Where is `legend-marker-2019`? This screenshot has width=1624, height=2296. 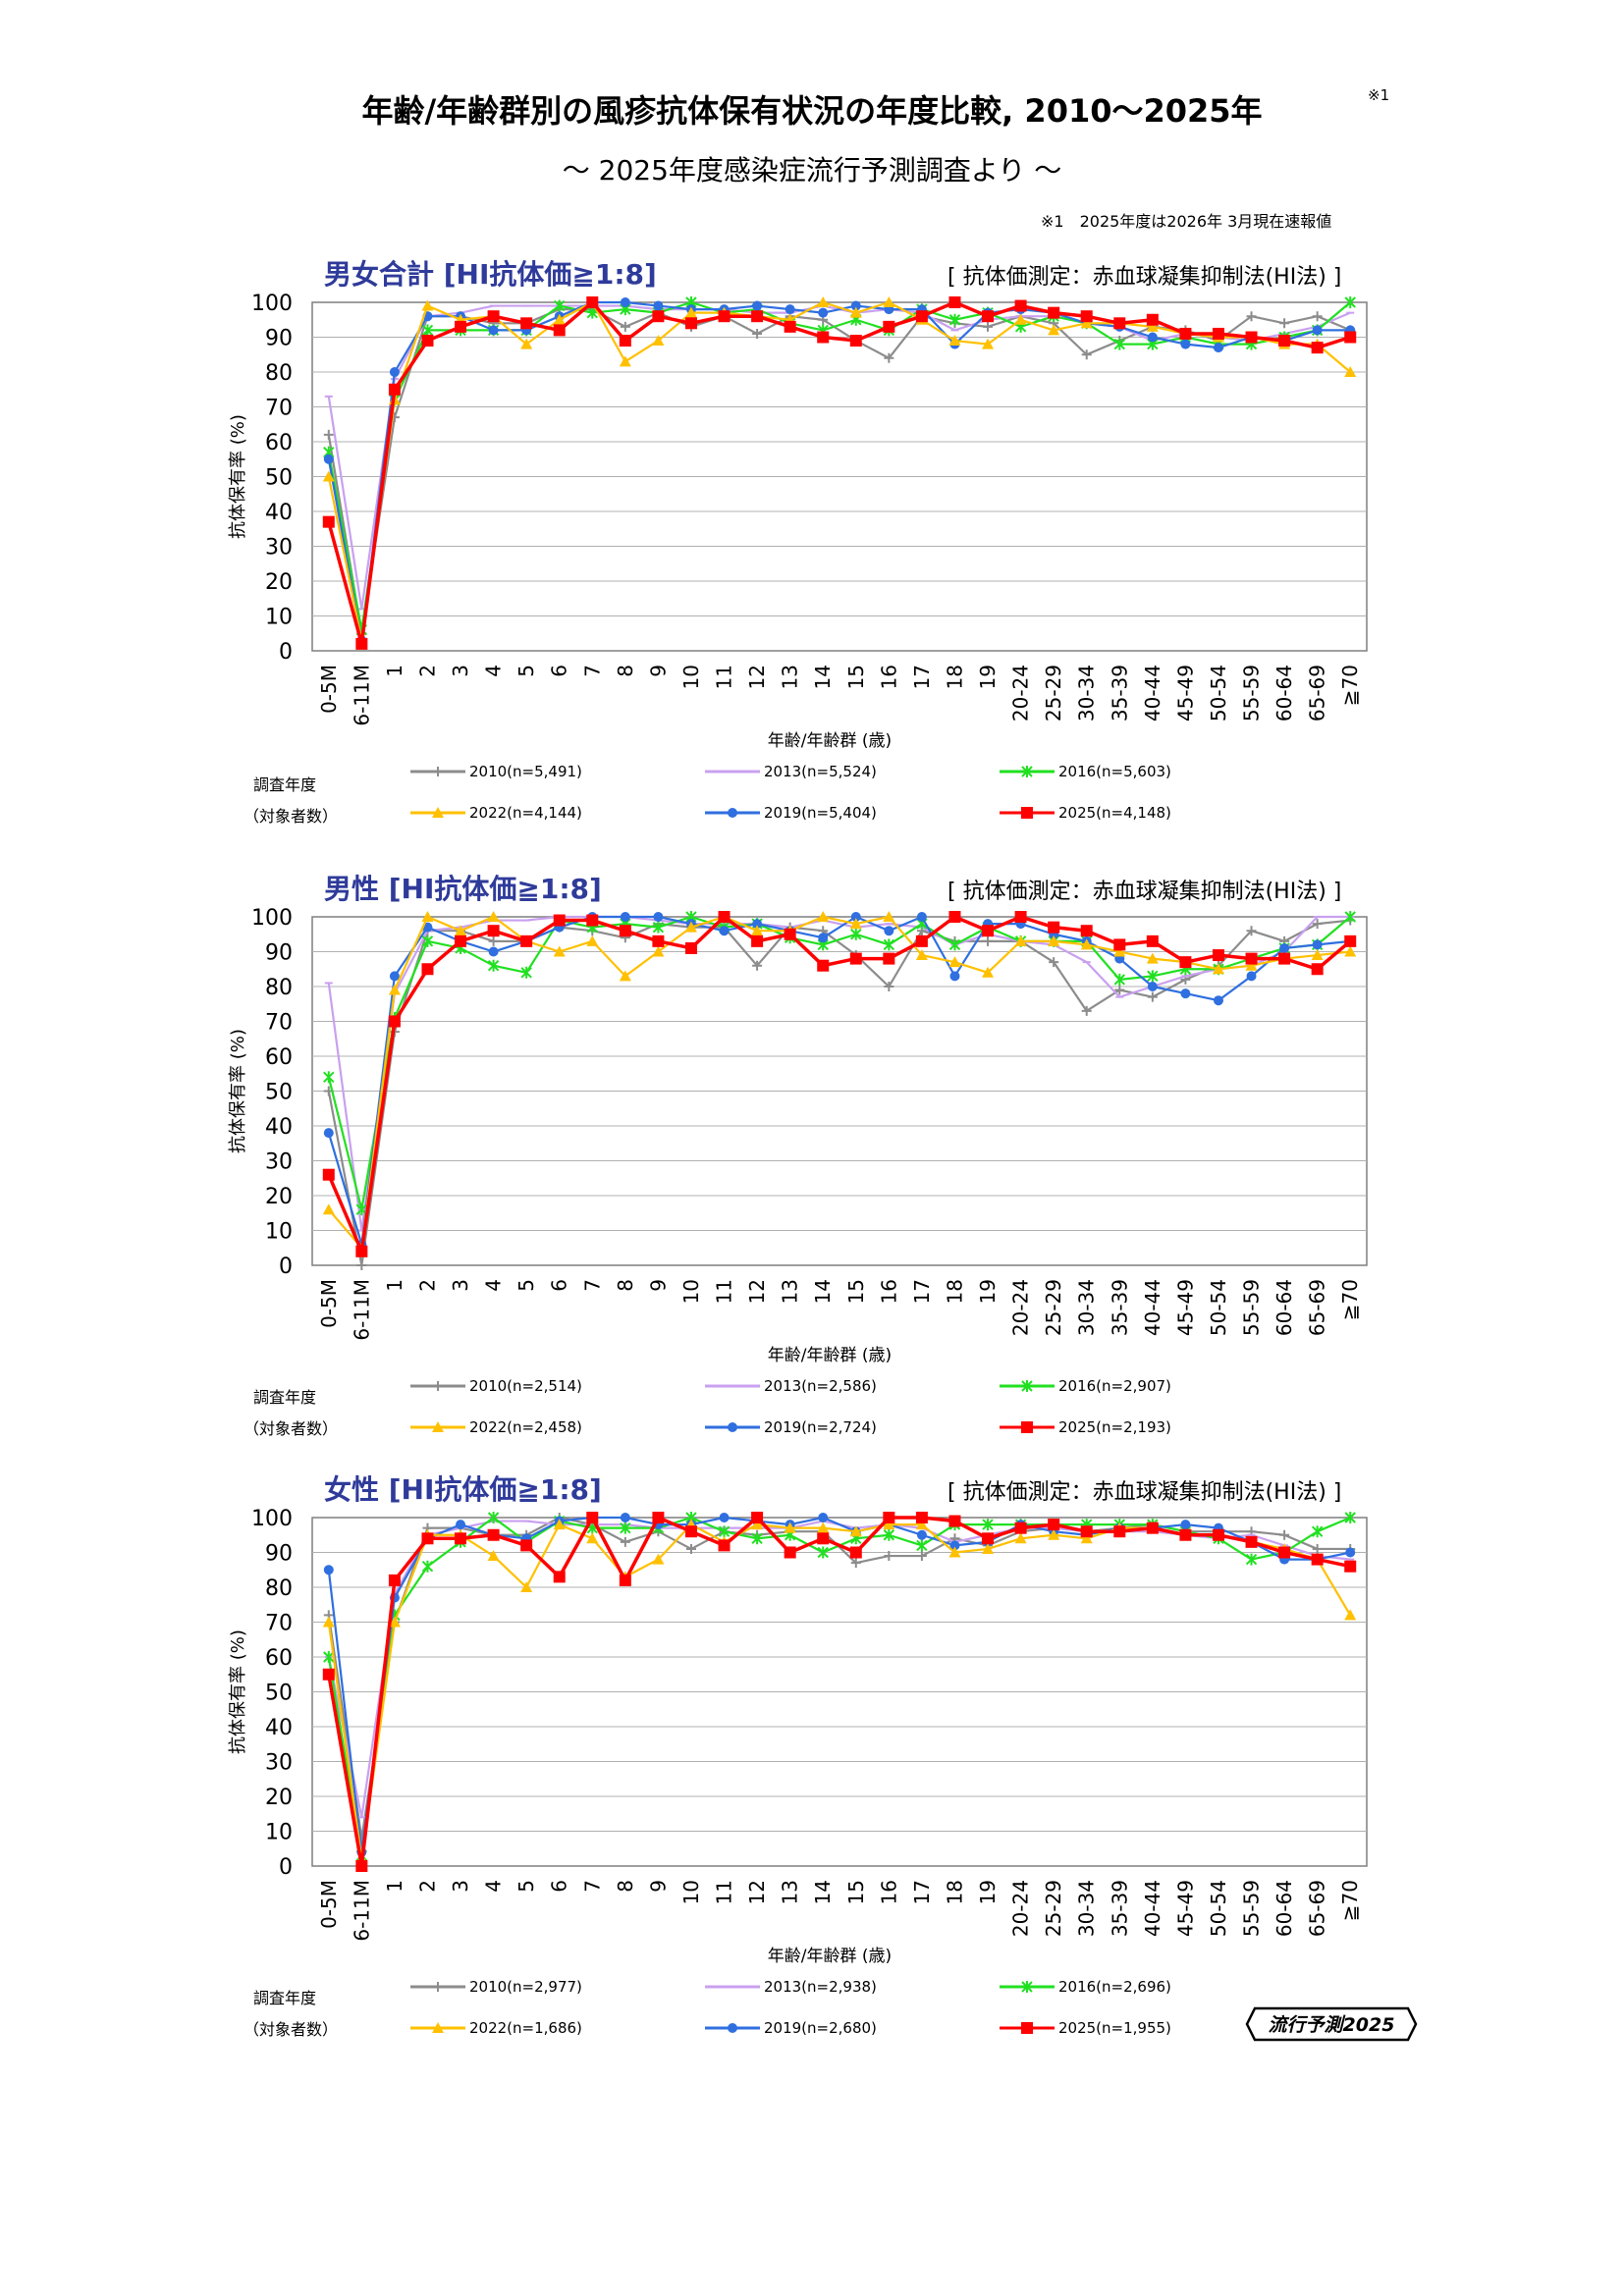
legend-marker-2019 is located at coordinates (732, 2028).